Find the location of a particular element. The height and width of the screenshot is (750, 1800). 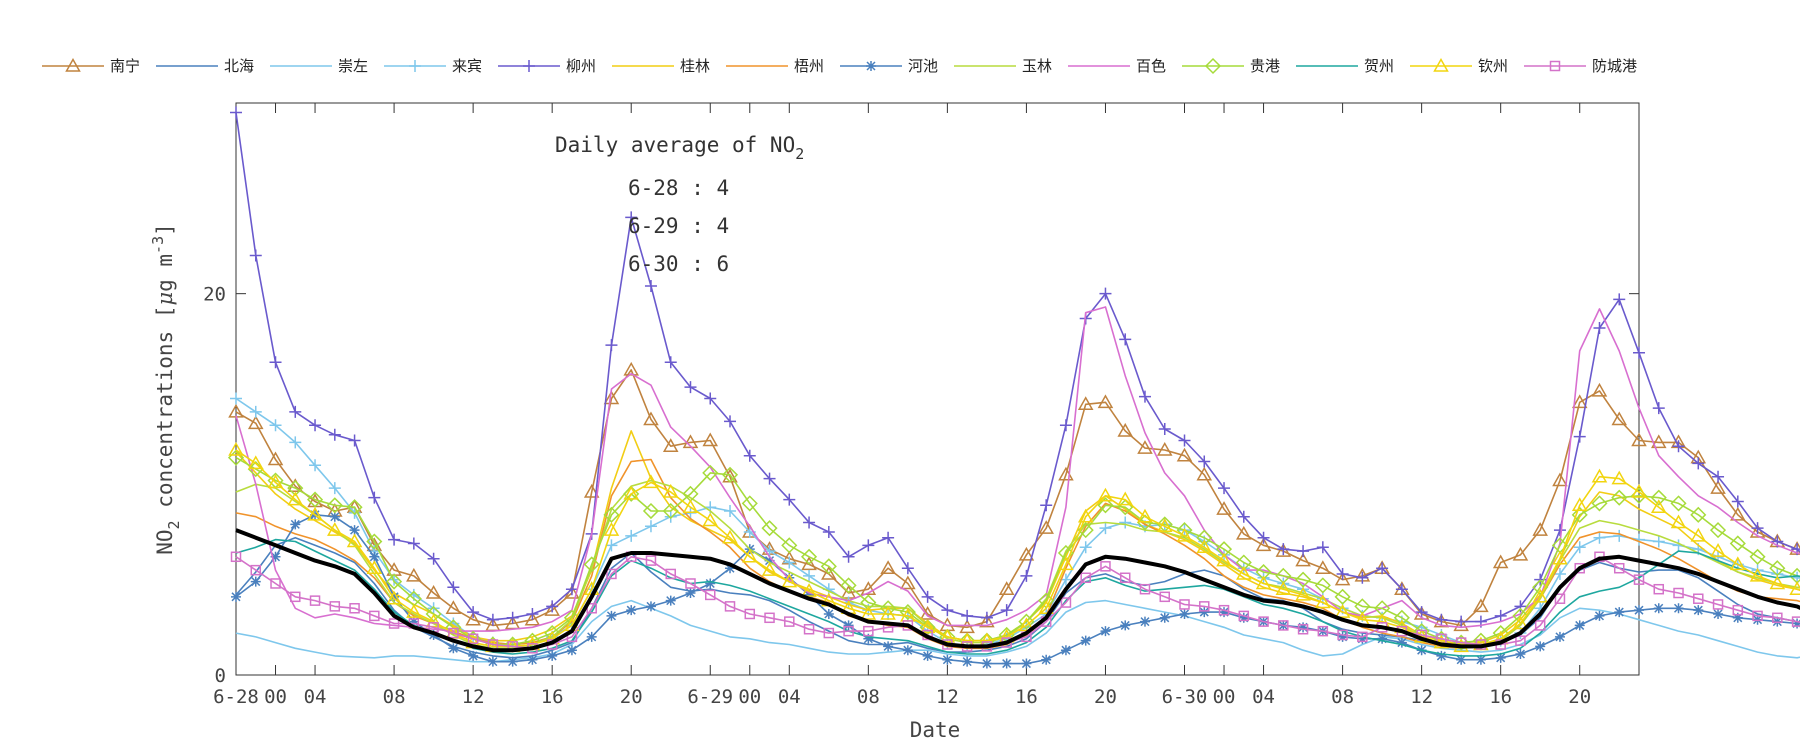

series-average is located at coordinates (1017, 590).